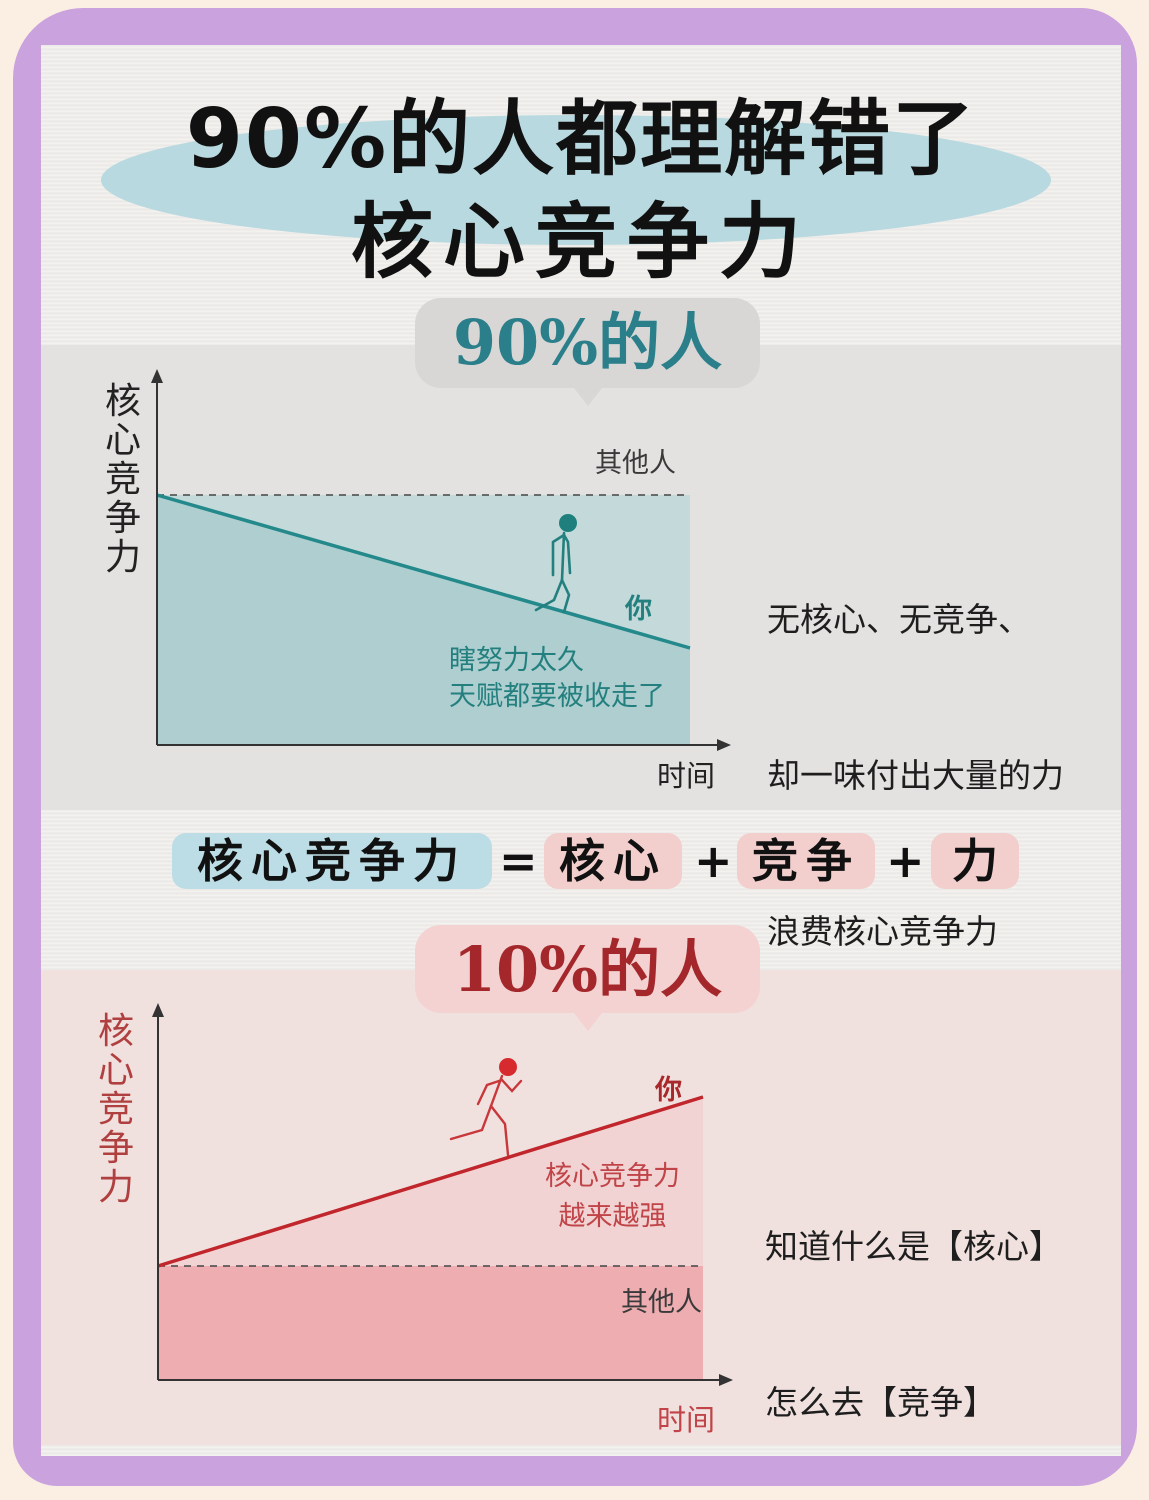 The height and width of the screenshot is (1500, 1149). I want to click on majority-bubble: 90%的人, so click(587, 352).